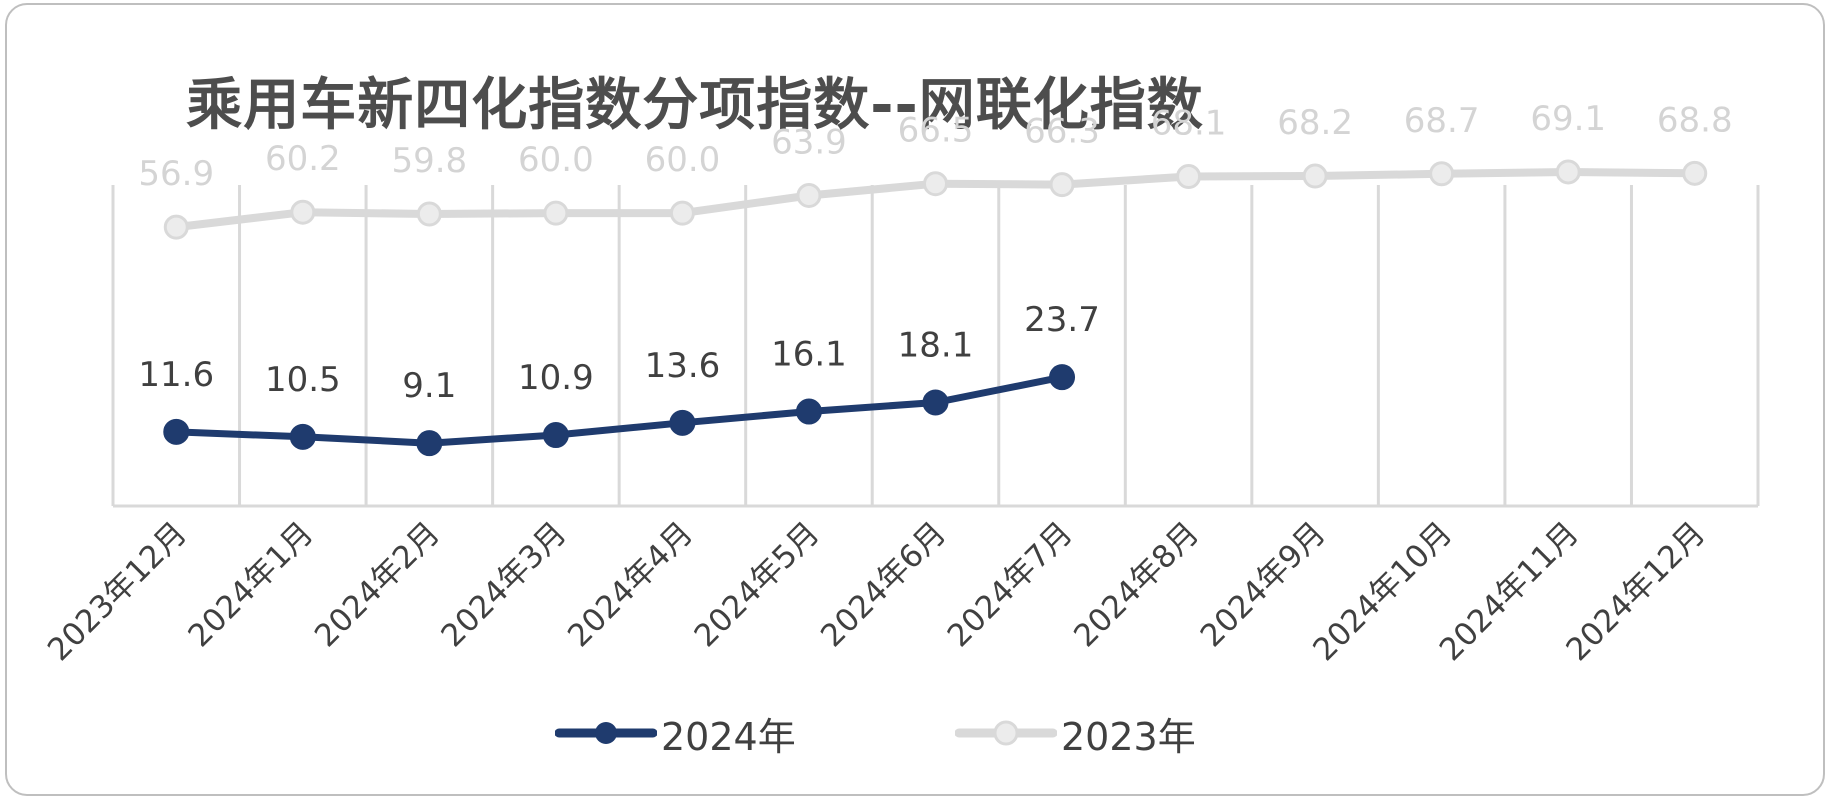 Image resolution: width=1834 pixels, height=803 pixels. What do you see at coordinates (1062, 132) in the screenshot?
I see `data-label: 66.3` at bounding box center [1062, 132].